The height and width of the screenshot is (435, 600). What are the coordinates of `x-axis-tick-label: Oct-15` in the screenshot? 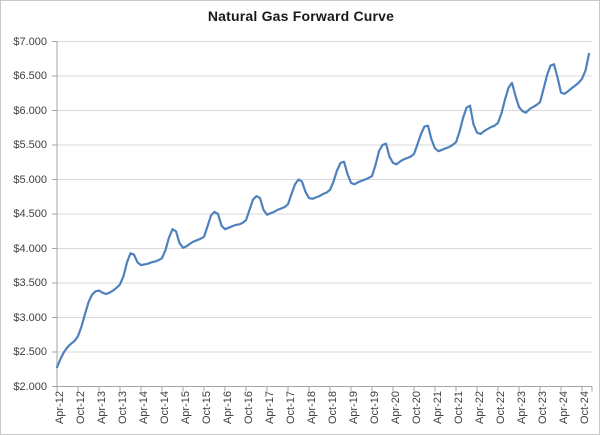 It's located at (207, 408).